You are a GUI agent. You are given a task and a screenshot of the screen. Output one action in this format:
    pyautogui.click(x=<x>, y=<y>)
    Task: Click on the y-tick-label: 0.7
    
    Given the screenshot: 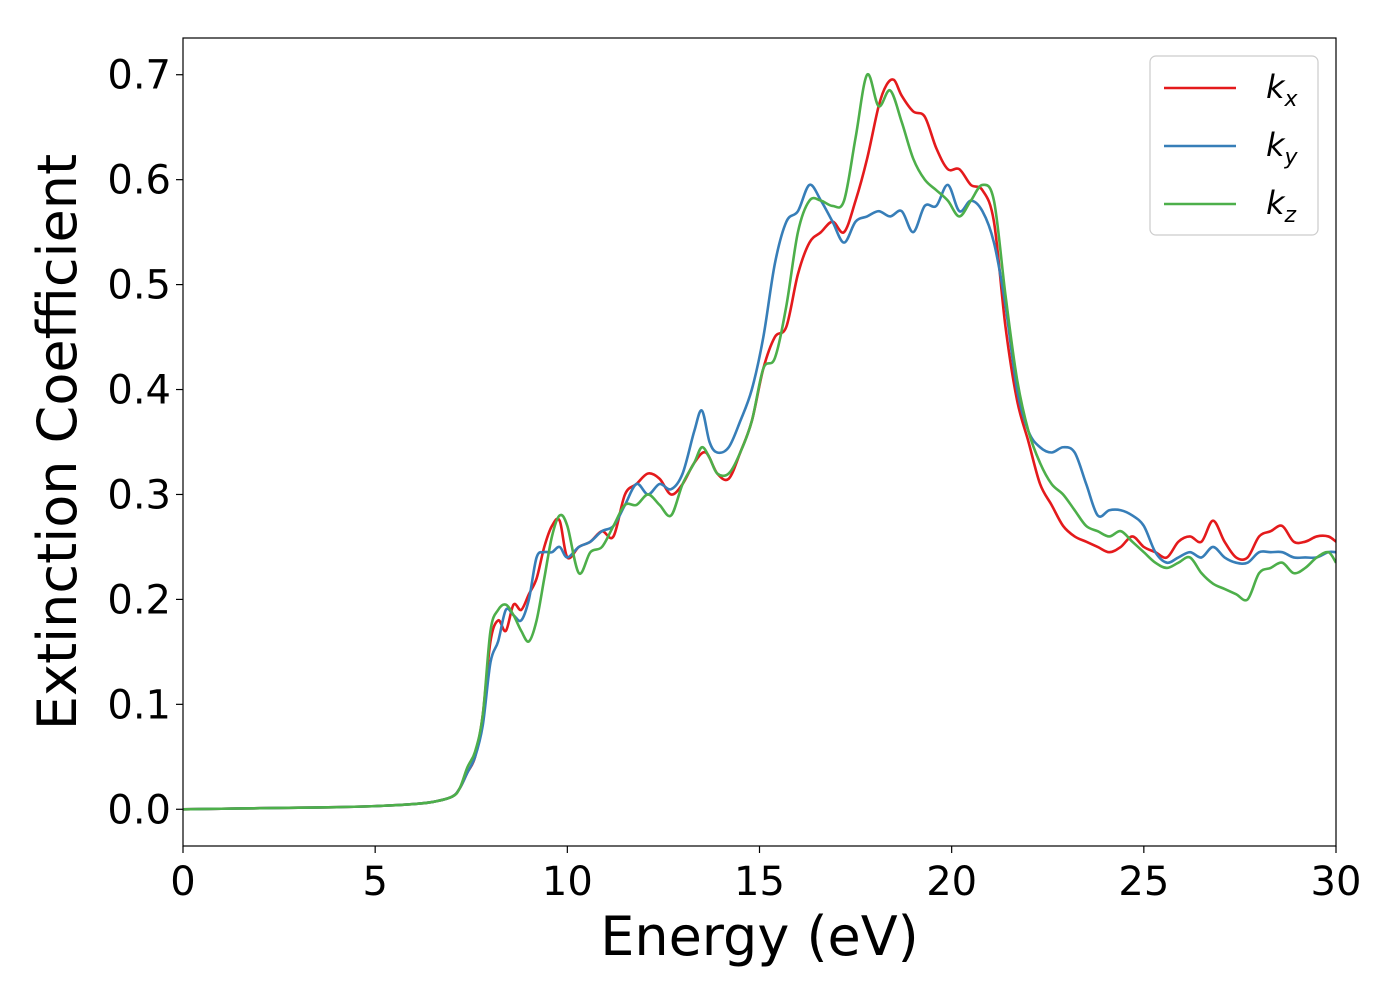 What is the action you would take?
    pyautogui.click(x=139, y=76)
    